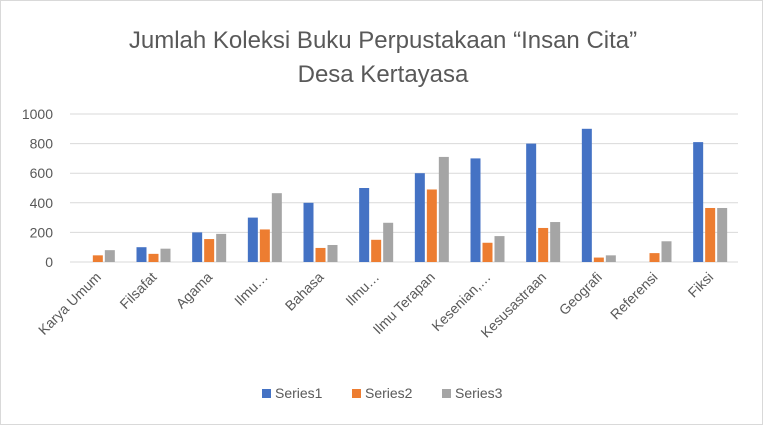  Describe the element at coordinates (42, 203) in the screenshot. I see `y-tick-label: 400` at that location.